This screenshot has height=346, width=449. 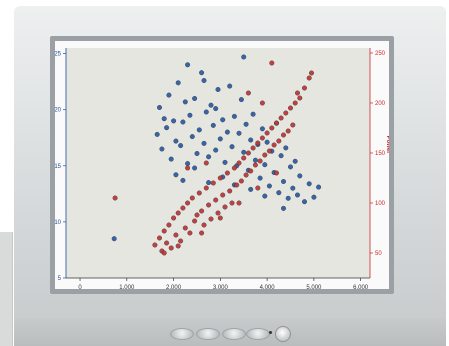 I want to click on x-tick-label: 5,000, so click(x=314, y=287).